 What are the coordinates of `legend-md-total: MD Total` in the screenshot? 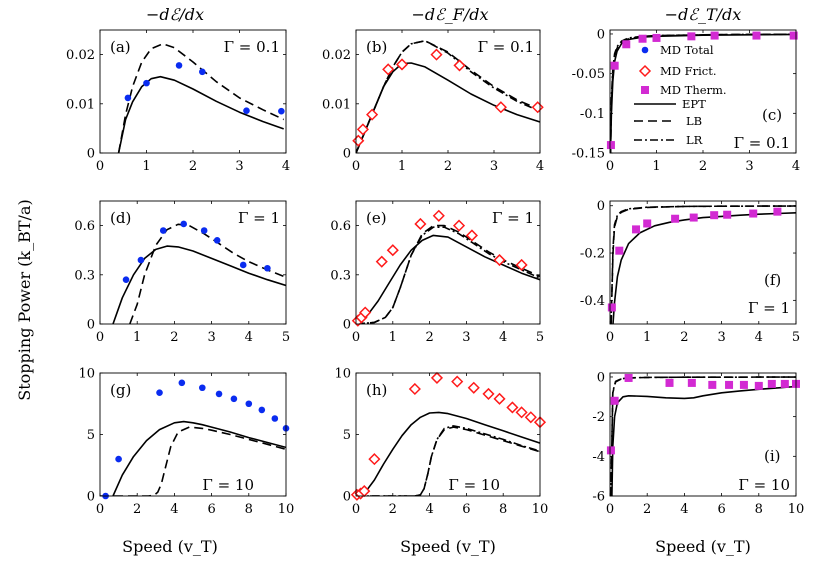 It's located at (677, 50).